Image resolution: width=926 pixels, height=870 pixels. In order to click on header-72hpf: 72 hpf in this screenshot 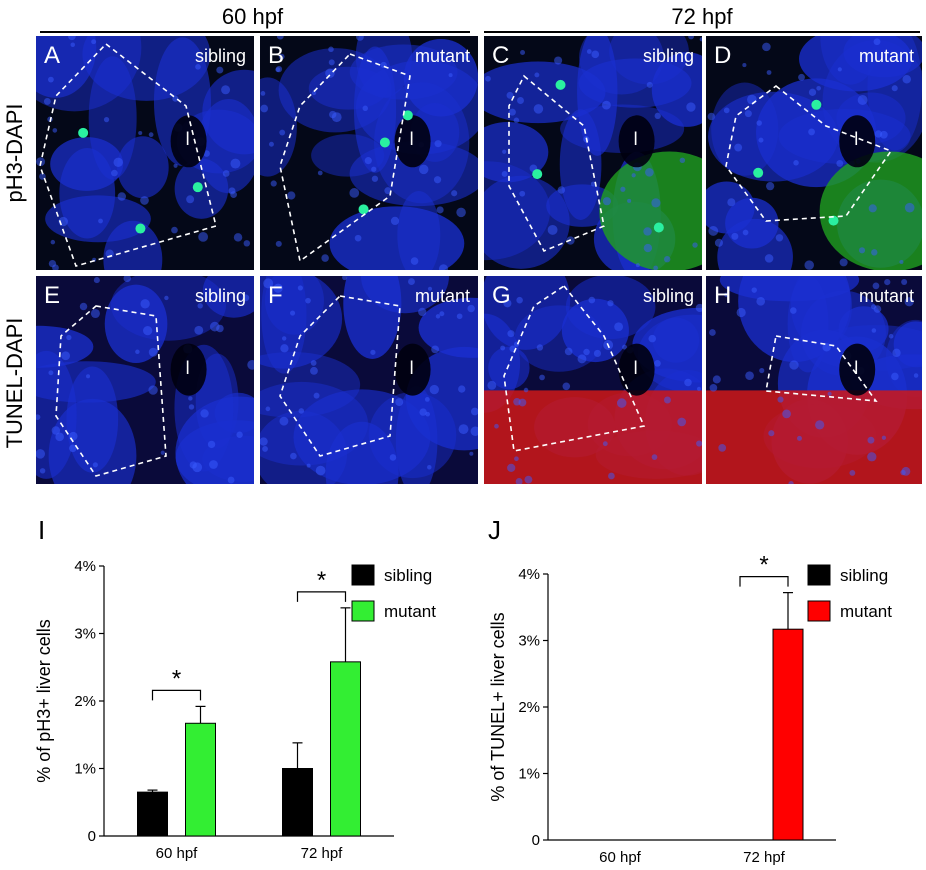, I will do `click(702, 16)`.